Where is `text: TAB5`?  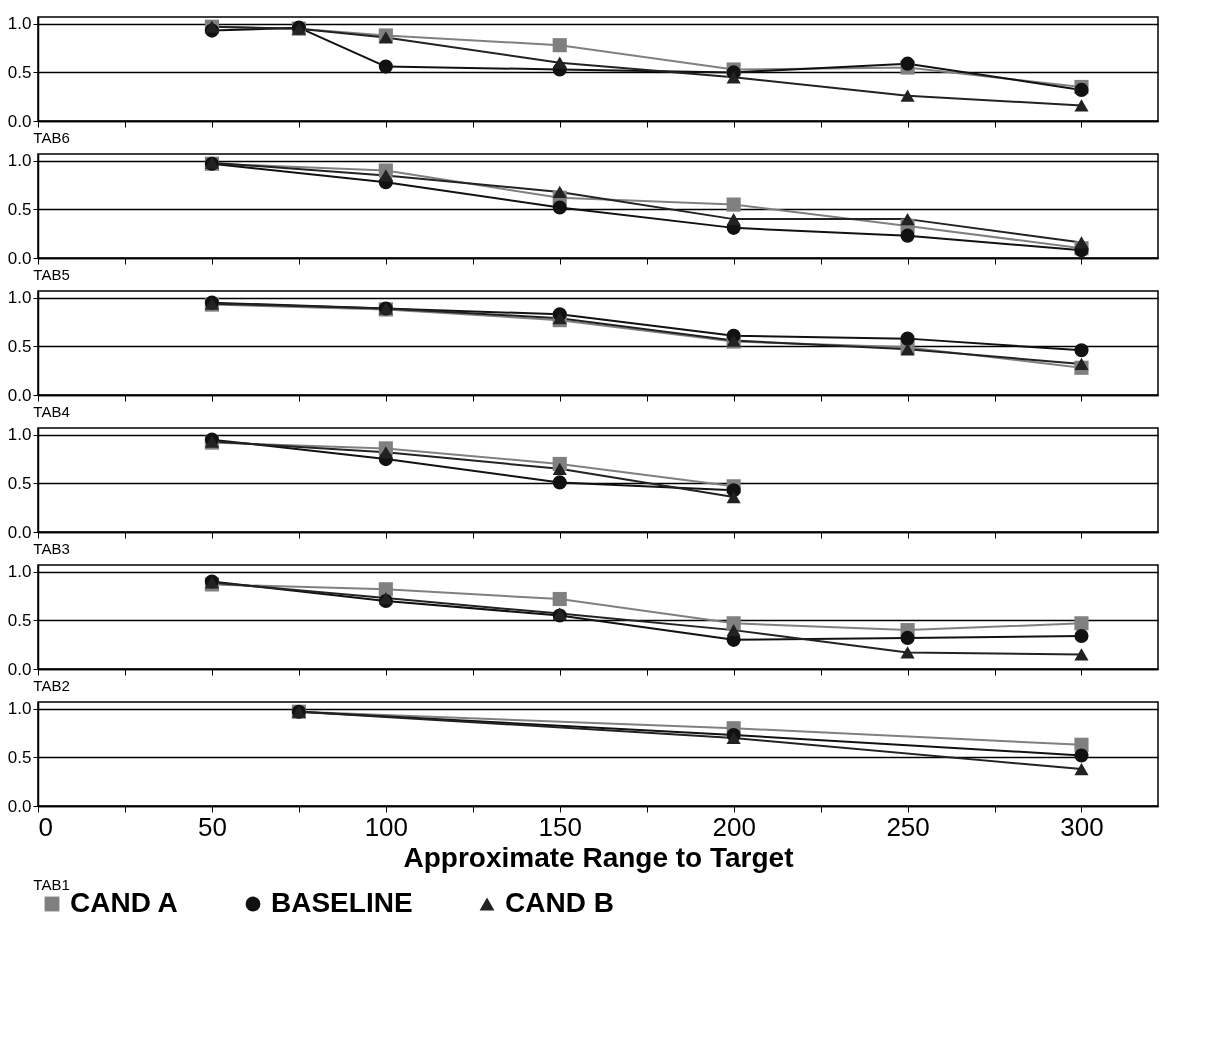
text: TAB5 is located at coordinates (51, 274).